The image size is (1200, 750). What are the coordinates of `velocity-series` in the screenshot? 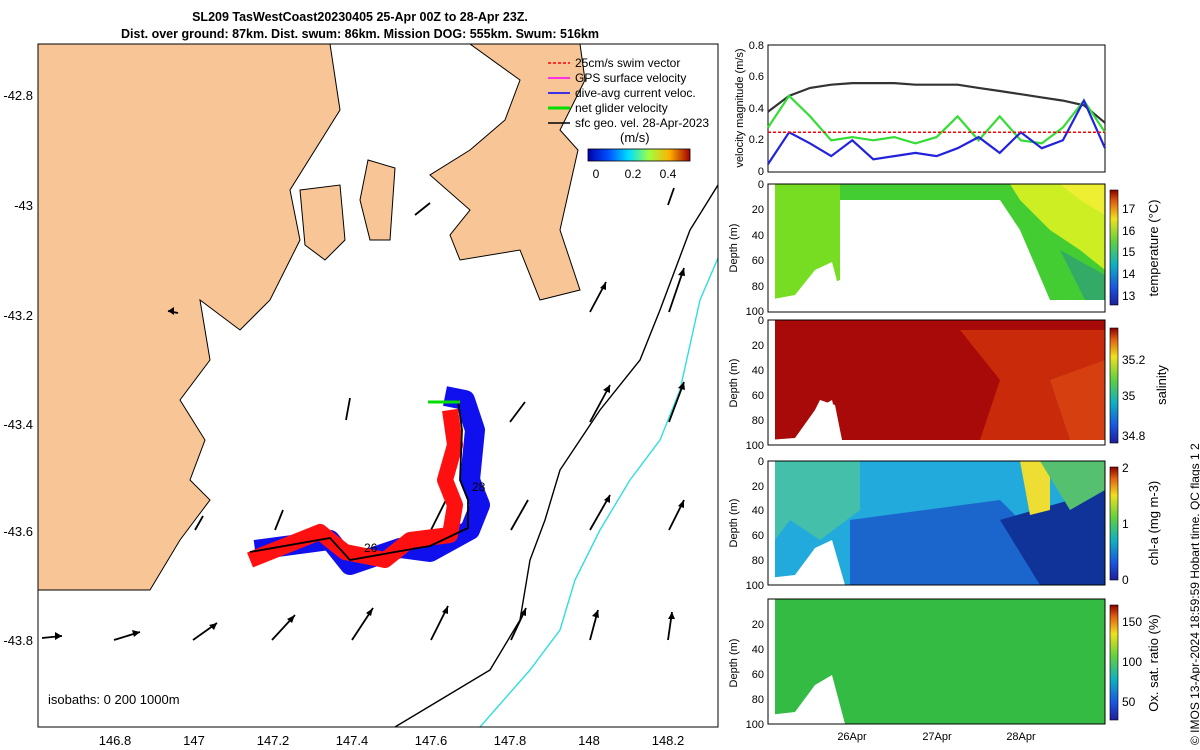 It's located at (937, 123).